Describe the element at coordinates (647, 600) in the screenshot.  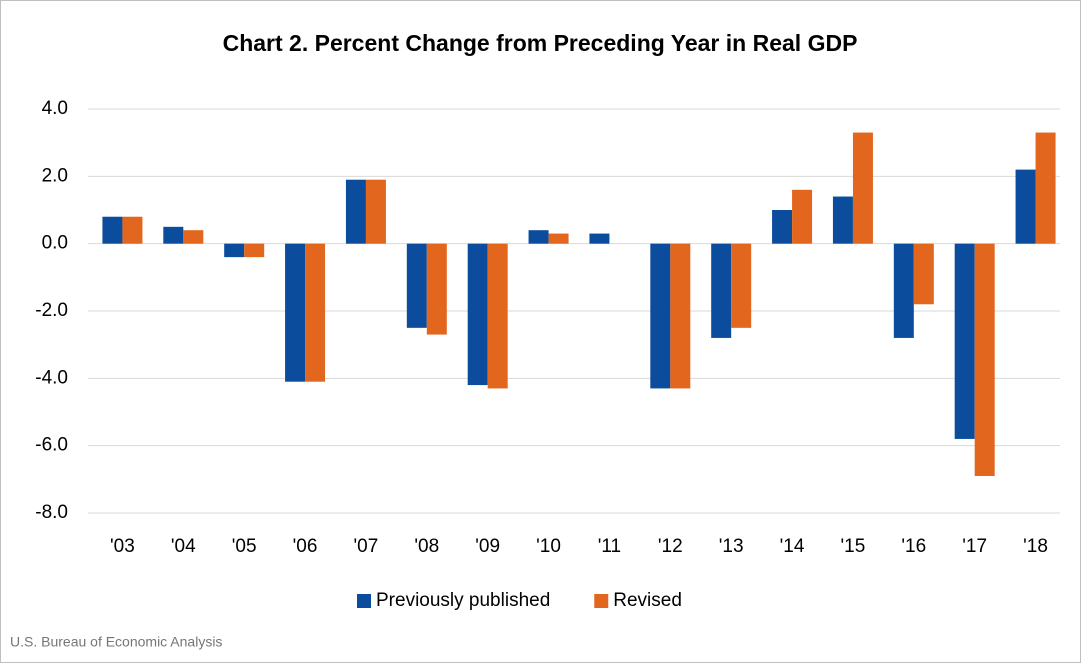
I see `legend-label: Revised` at that location.